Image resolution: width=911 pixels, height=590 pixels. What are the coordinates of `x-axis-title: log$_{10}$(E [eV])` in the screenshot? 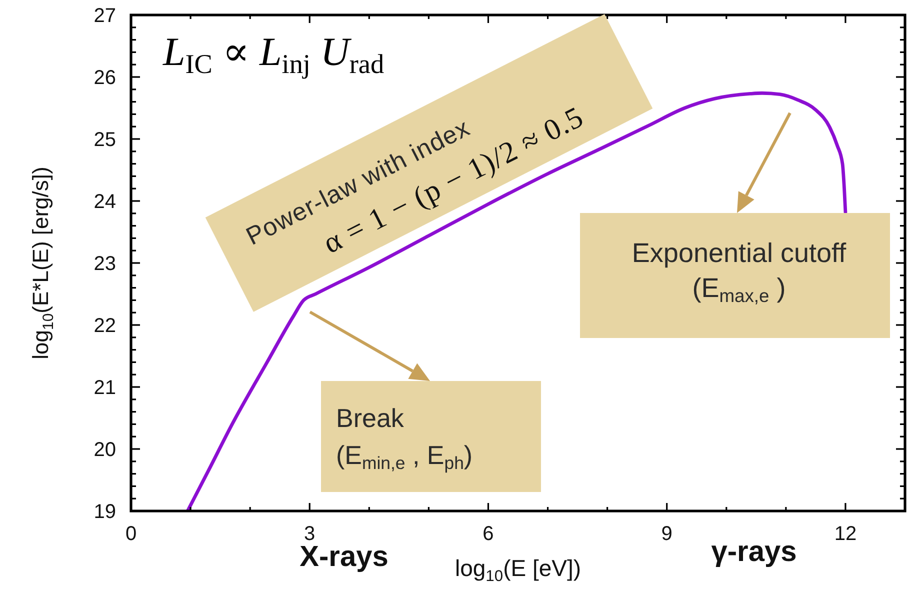 It's located at (518, 570).